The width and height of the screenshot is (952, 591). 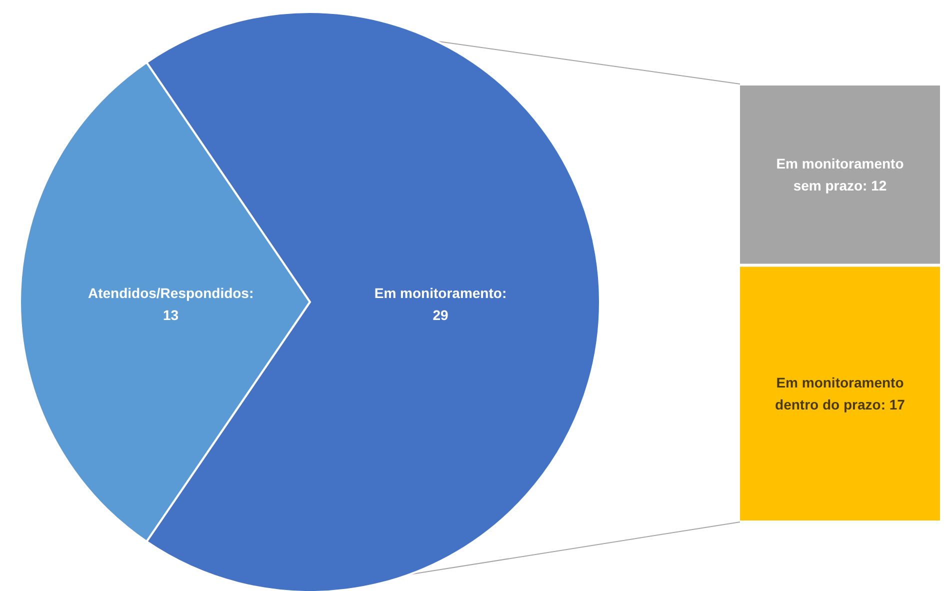 I want to click on data-label: Em monitoramento sem prazo: 12, so click(x=840, y=175).